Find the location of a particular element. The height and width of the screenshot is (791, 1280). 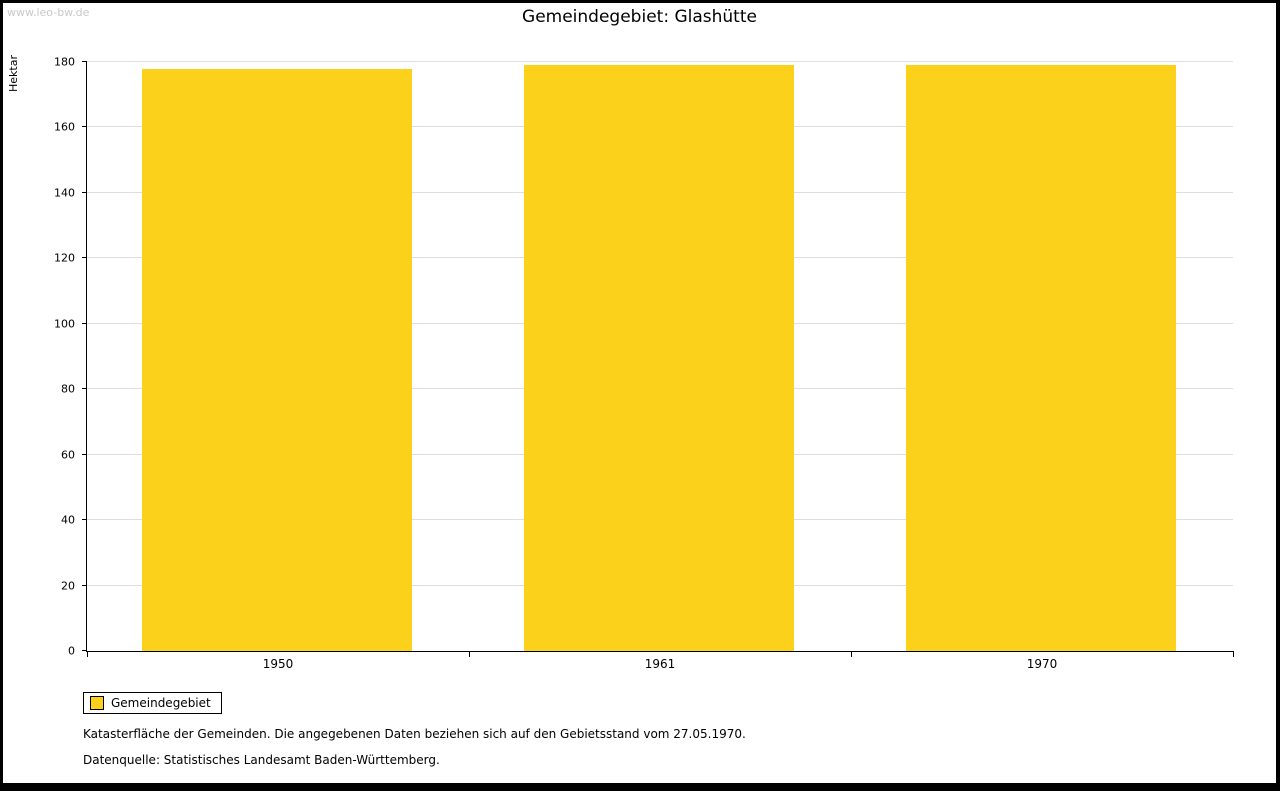

y-axis-tick-label: 20 is located at coordinates (68, 586).